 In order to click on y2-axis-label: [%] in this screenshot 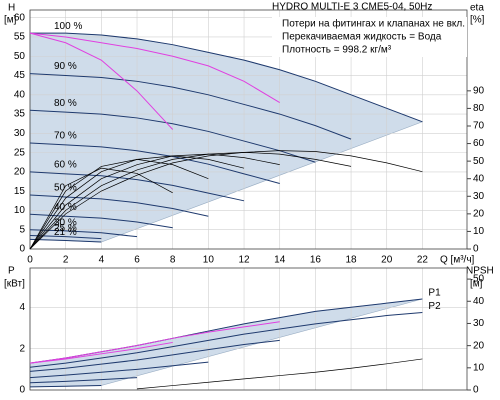, I will do `click(477, 20)`.